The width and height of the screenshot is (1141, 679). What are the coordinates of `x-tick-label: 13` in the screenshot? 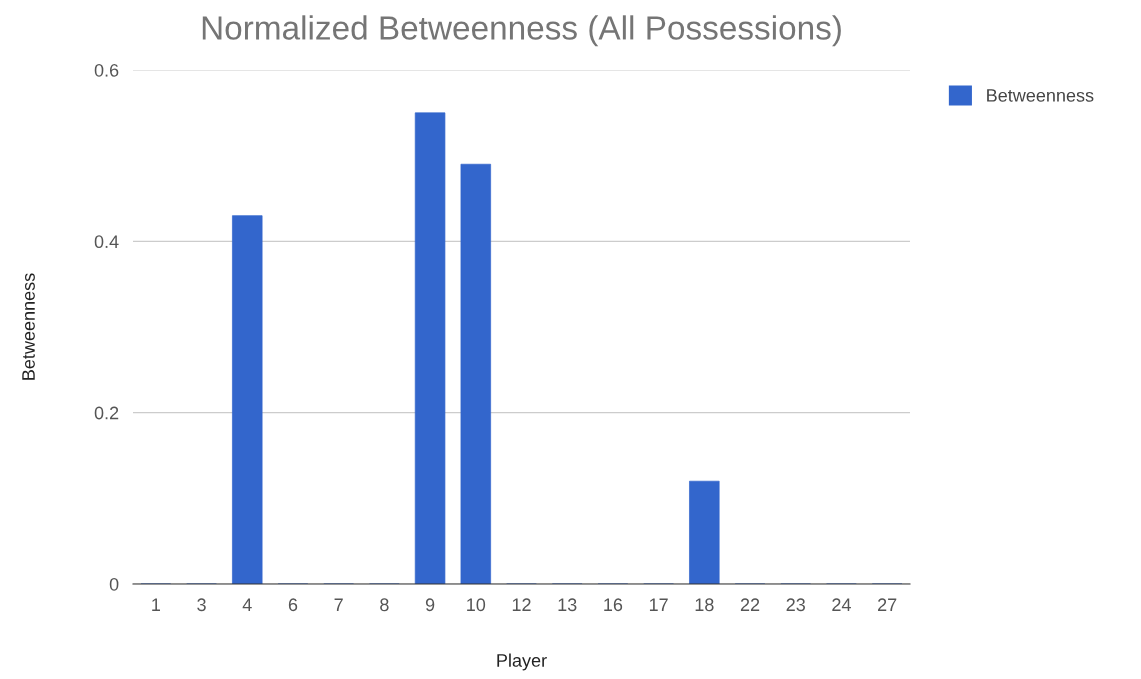 It's located at (567, 605).